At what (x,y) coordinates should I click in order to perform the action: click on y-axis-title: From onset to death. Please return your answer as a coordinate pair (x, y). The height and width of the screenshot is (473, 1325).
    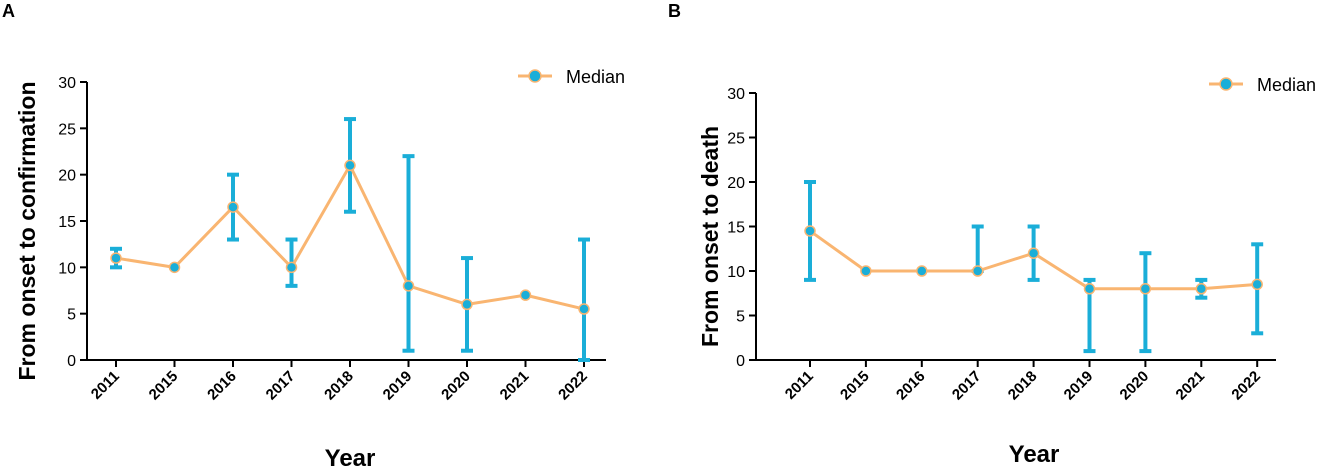
    Looking at the image, I should click on (710, 236).